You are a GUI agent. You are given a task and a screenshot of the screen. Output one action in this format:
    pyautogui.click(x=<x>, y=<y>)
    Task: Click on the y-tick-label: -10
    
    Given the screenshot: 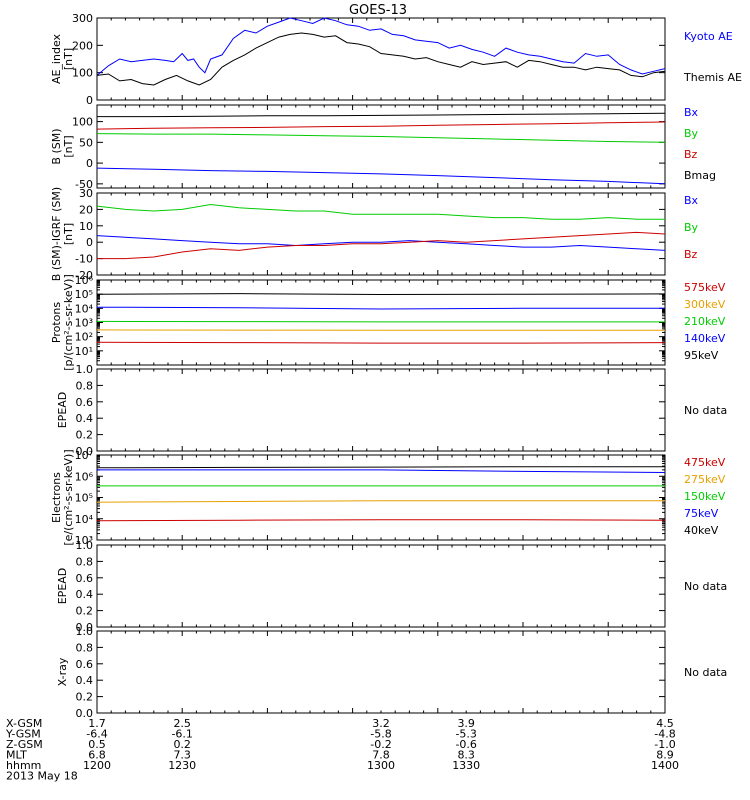 What is the action you would take?
    pyautogui.click(x=84, y=259)
    